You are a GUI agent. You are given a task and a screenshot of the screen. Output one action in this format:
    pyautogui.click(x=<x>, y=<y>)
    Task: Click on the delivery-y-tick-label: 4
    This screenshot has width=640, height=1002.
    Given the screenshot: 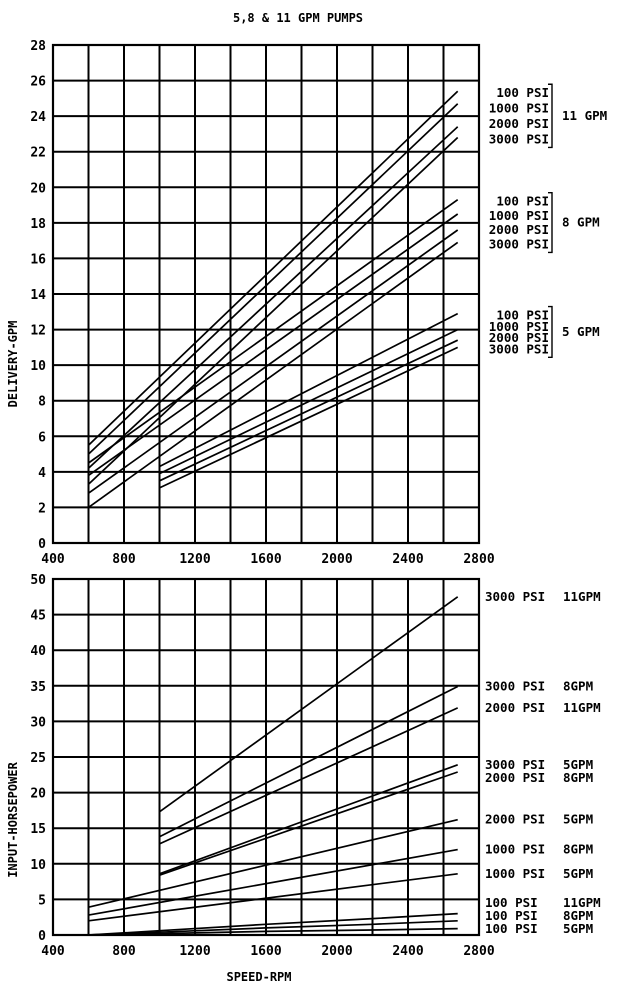 What is the action you would take?
    pyautogui.click(x=42, y=473)
    